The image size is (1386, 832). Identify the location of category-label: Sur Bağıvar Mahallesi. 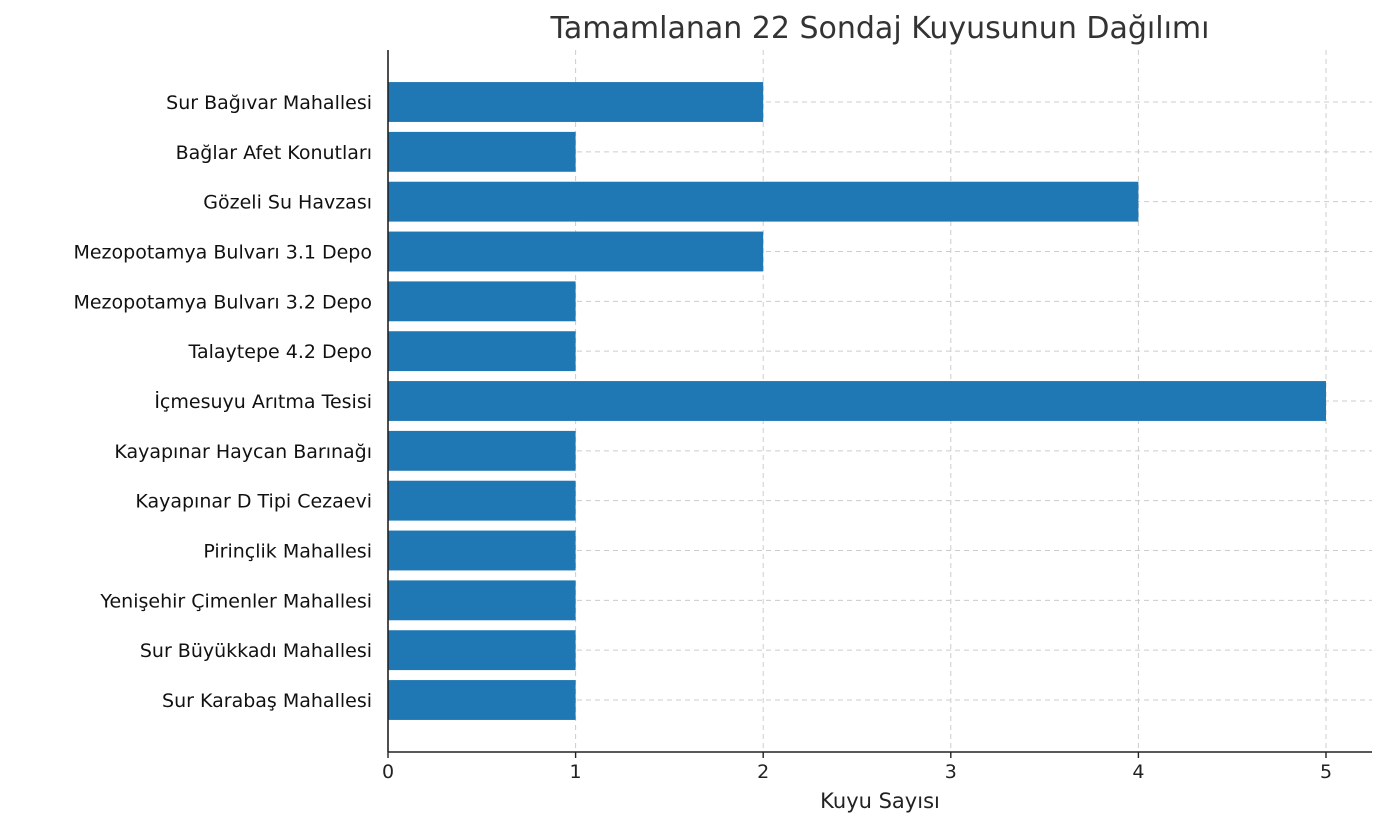
(269, 103).